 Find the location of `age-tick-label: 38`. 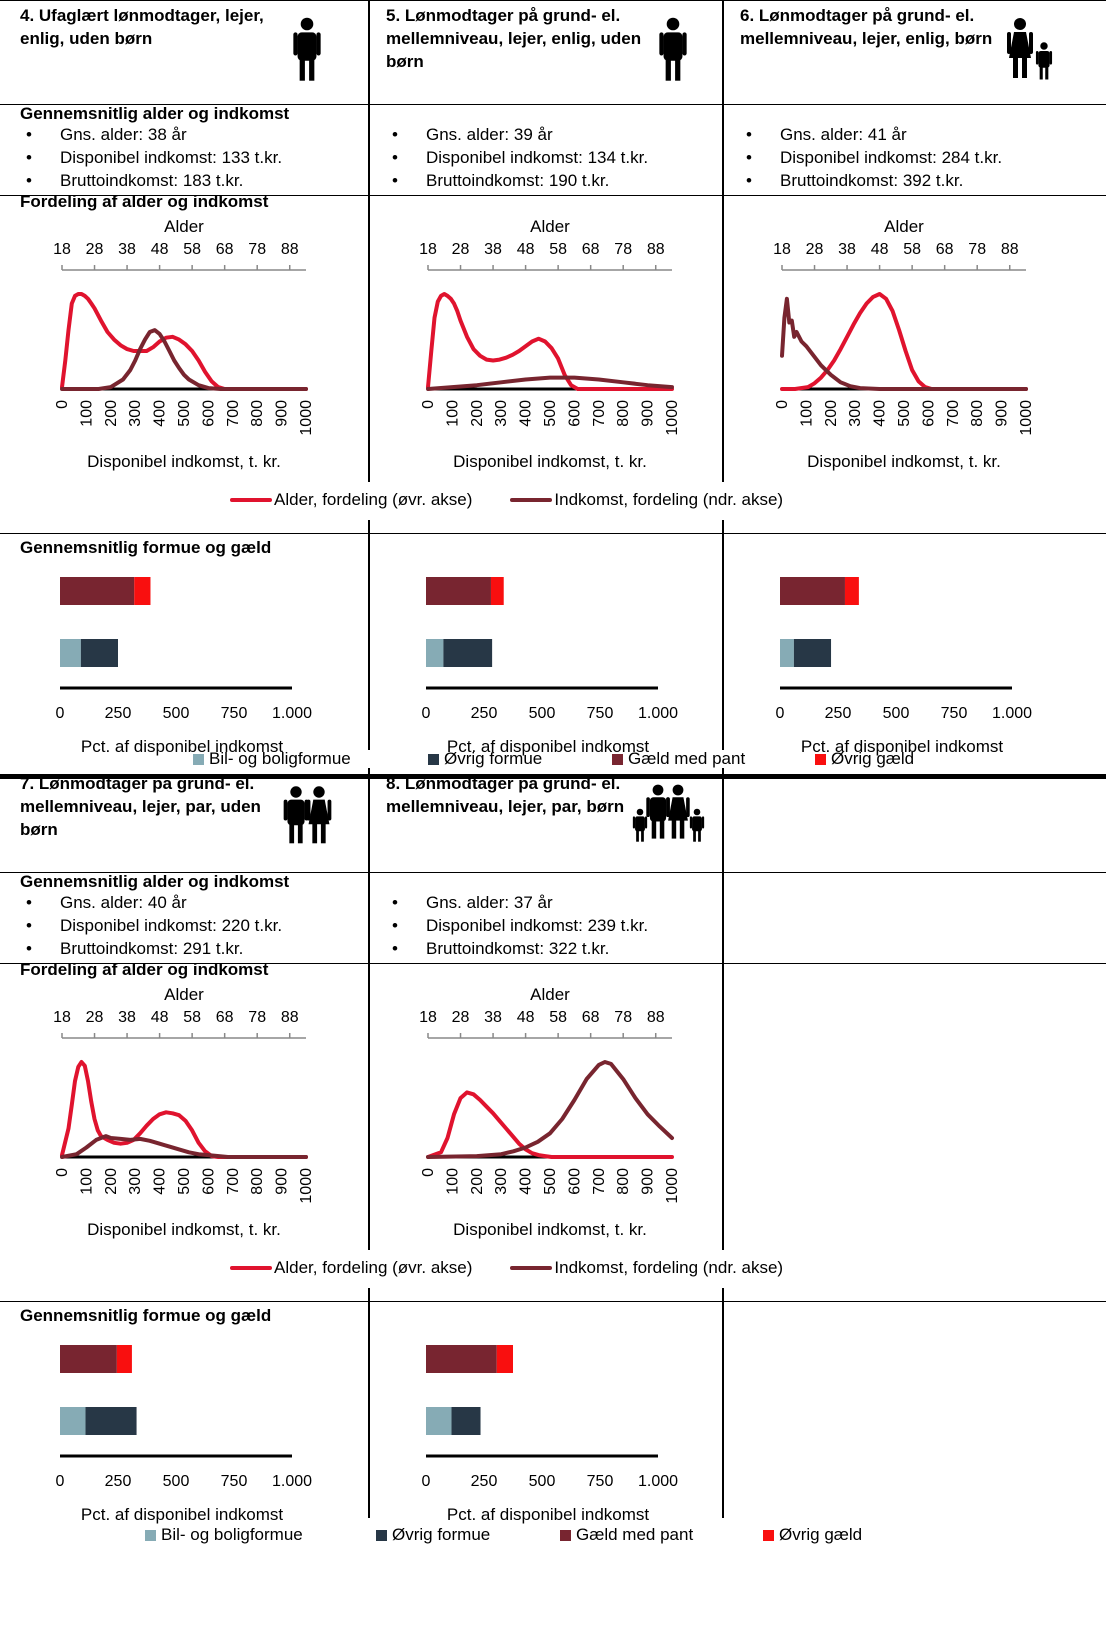

age-tick-label: 38 is located at coordinates (847, 249).